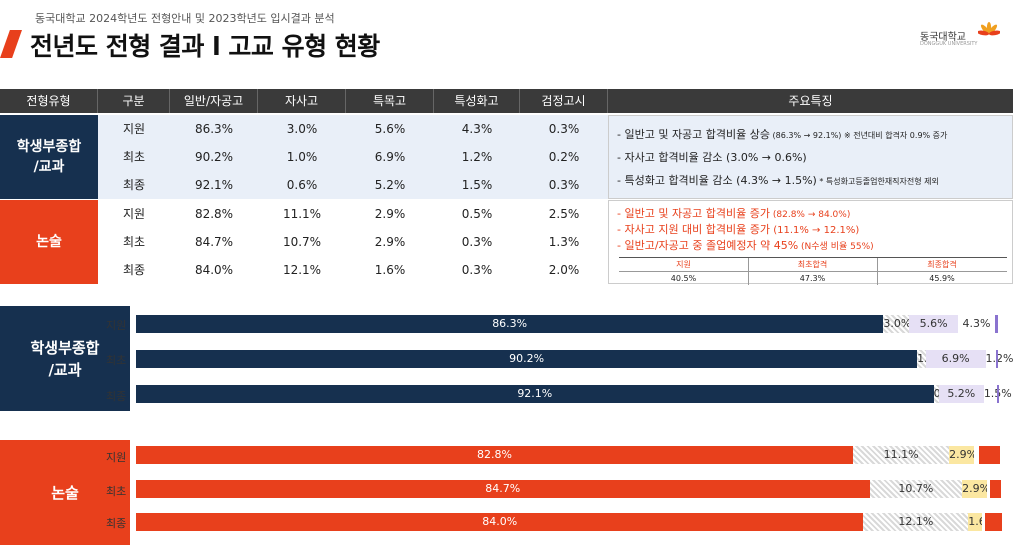 This screenshot has height=557, width=1024. What do you see at coordinates (302, 129) in the screenshot?
I see `table-cell: 3.0%` at bounding box center [302, 129].